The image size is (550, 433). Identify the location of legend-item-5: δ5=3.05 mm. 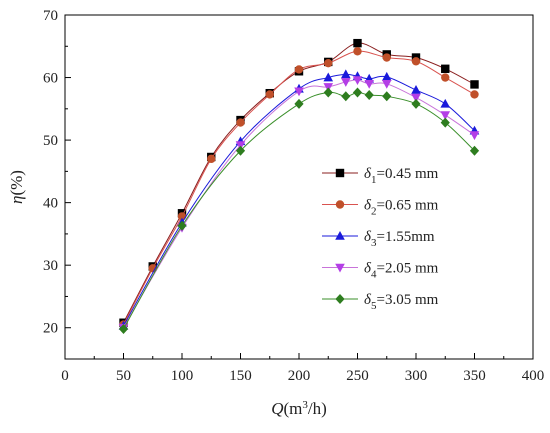
(380, 302).